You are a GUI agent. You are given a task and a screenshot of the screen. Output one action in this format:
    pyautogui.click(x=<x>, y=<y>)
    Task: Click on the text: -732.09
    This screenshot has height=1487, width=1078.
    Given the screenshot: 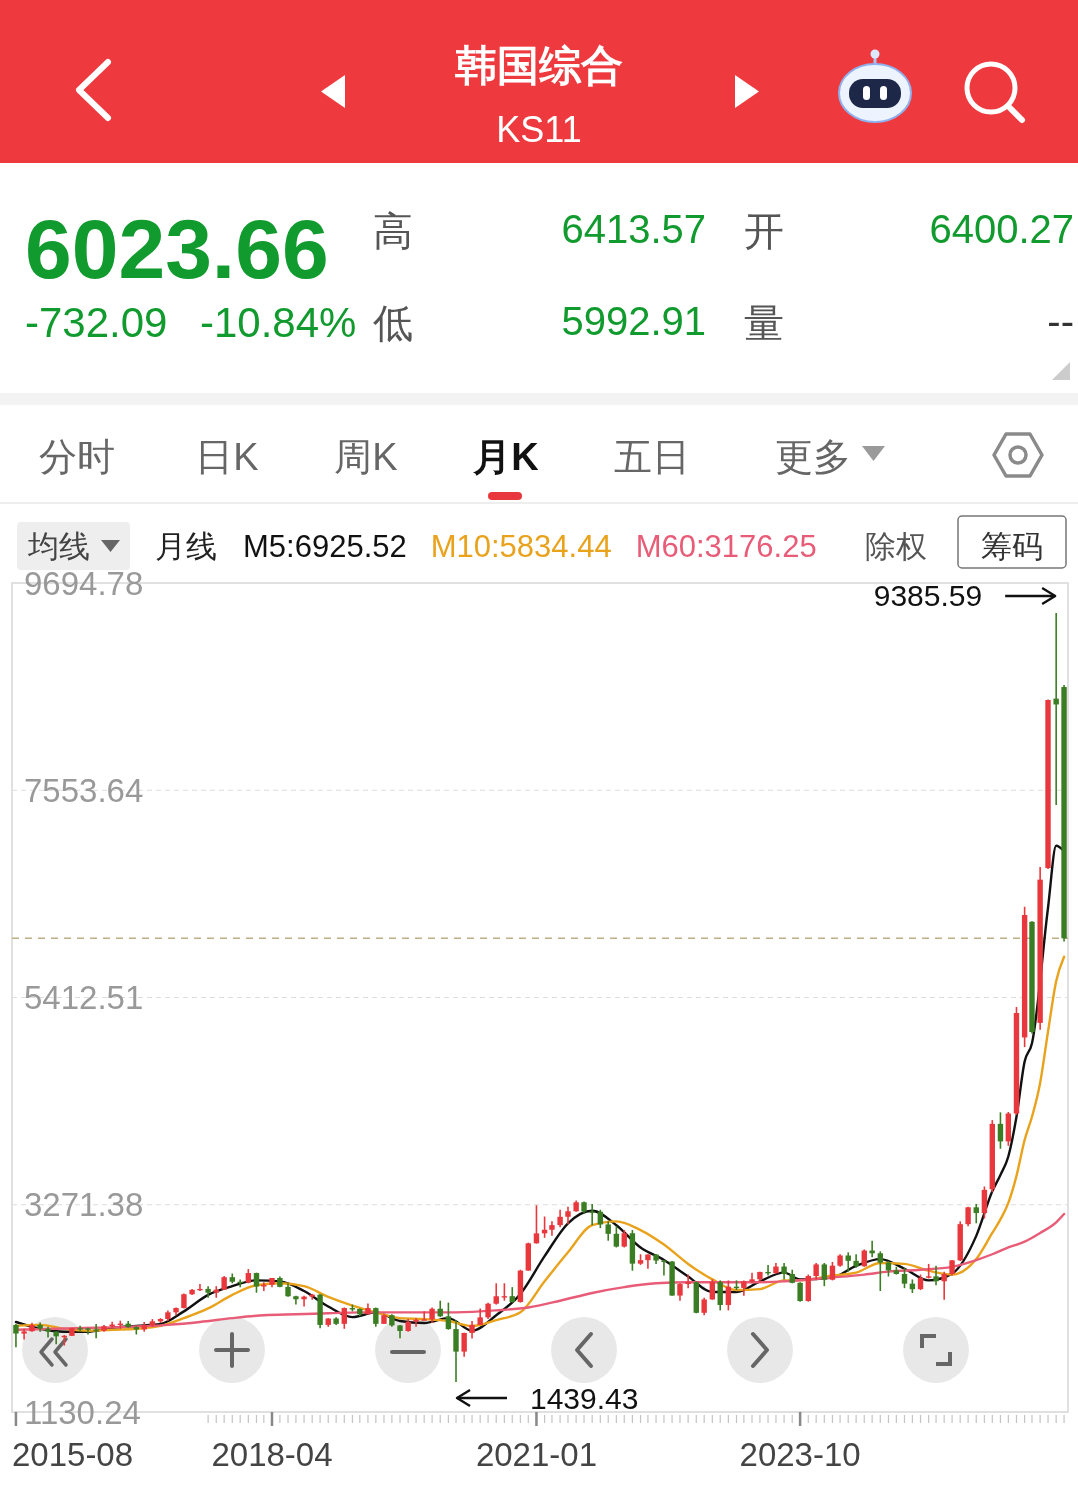 What is the action you would take?
    pyautogui.click(x=96, y=322)
    